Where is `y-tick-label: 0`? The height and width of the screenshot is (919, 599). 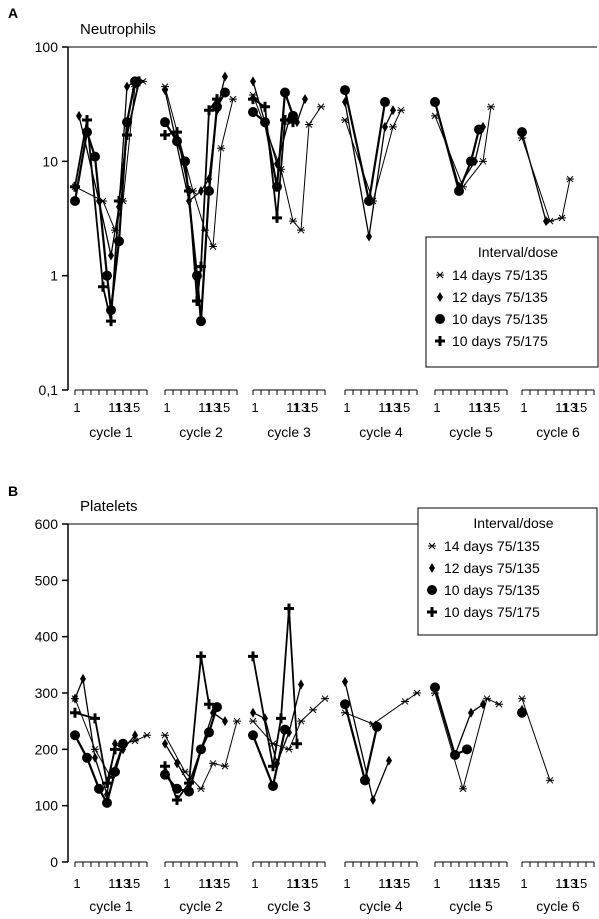
y-tick-label: 0 is located at coordinates (54, 862).